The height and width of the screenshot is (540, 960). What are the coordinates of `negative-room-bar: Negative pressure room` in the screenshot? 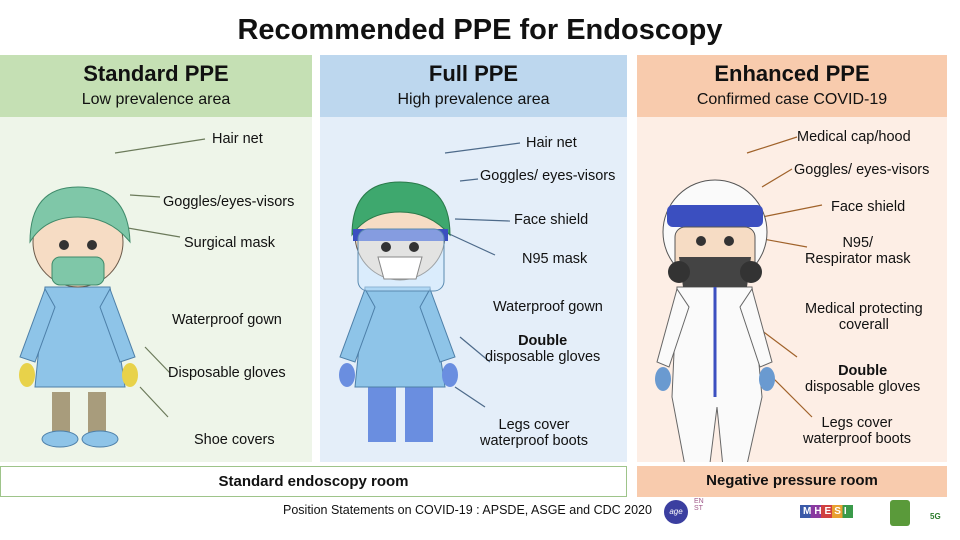 It's located at (792, 481).